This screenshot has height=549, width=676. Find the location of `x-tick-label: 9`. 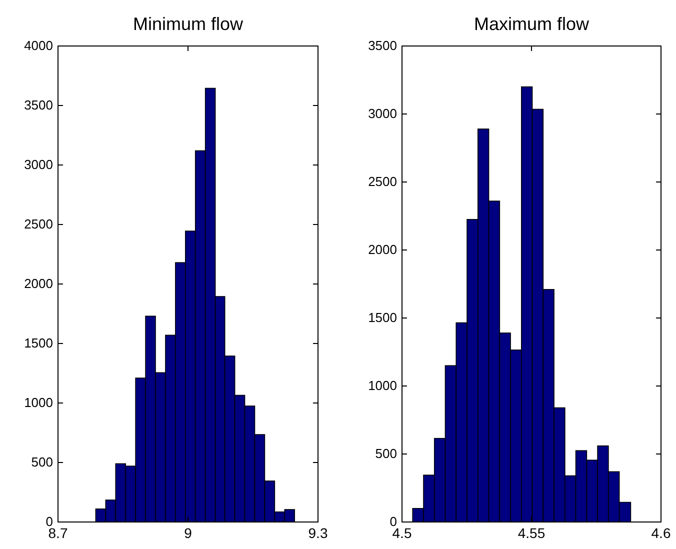

x-tick-label: 9 is located at coordinates (188, 532).